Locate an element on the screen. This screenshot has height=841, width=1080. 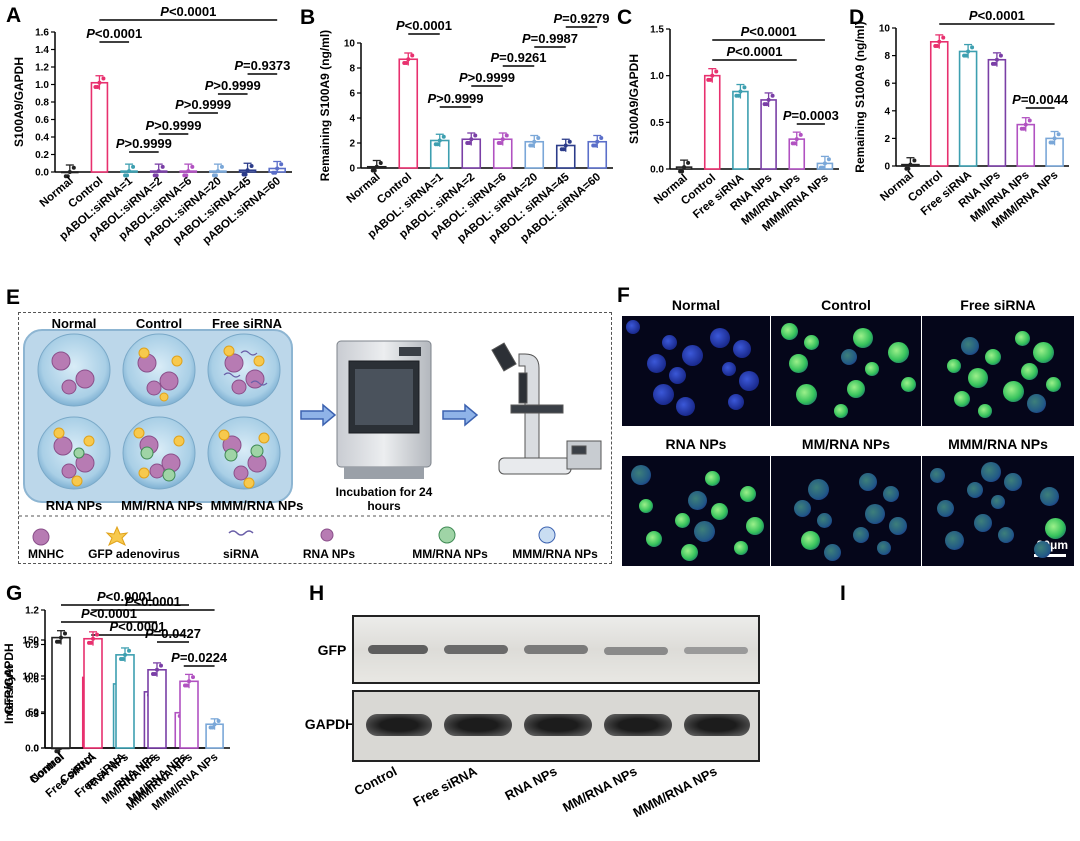
legend-gfp-adenovirus: GFP adenovirus is located at coordinates (134, 554).